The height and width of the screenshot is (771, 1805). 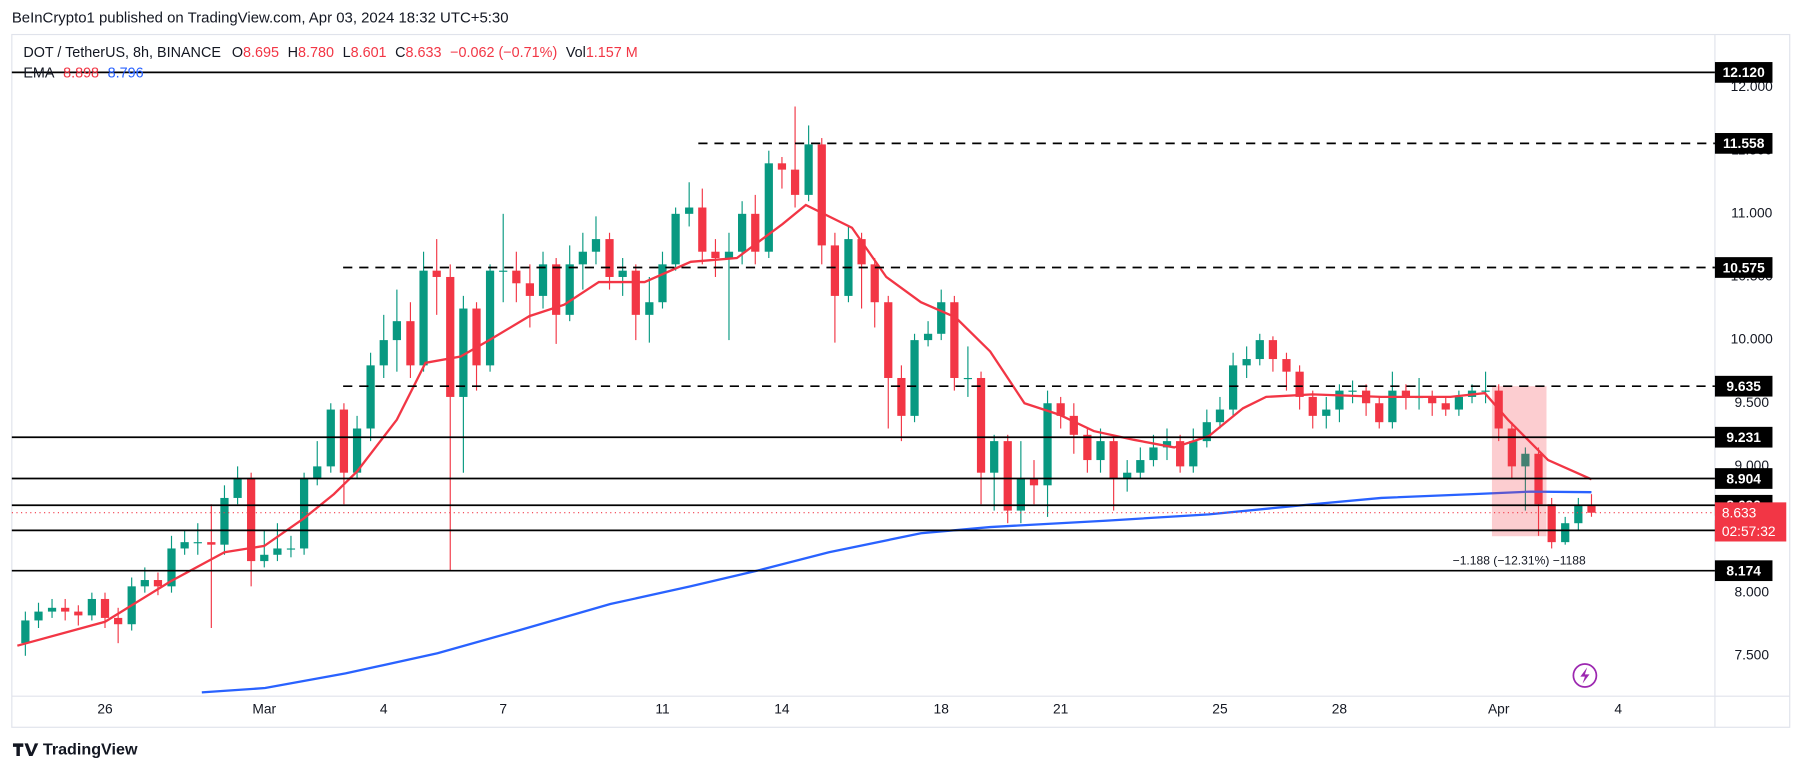 I want to click on ema-legend: EMA 8.898 8.796, so click(x=83, y=73).